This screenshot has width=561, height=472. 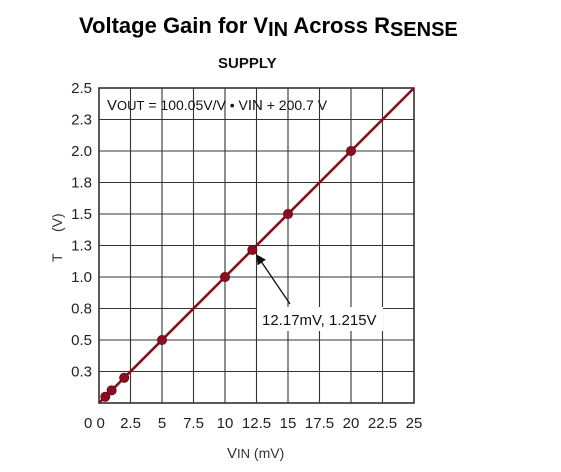 What do you see at coordinates (81, 214) in the screenshot?
I see `y-tick-label: 1.5` at bounding box center [81, 214].